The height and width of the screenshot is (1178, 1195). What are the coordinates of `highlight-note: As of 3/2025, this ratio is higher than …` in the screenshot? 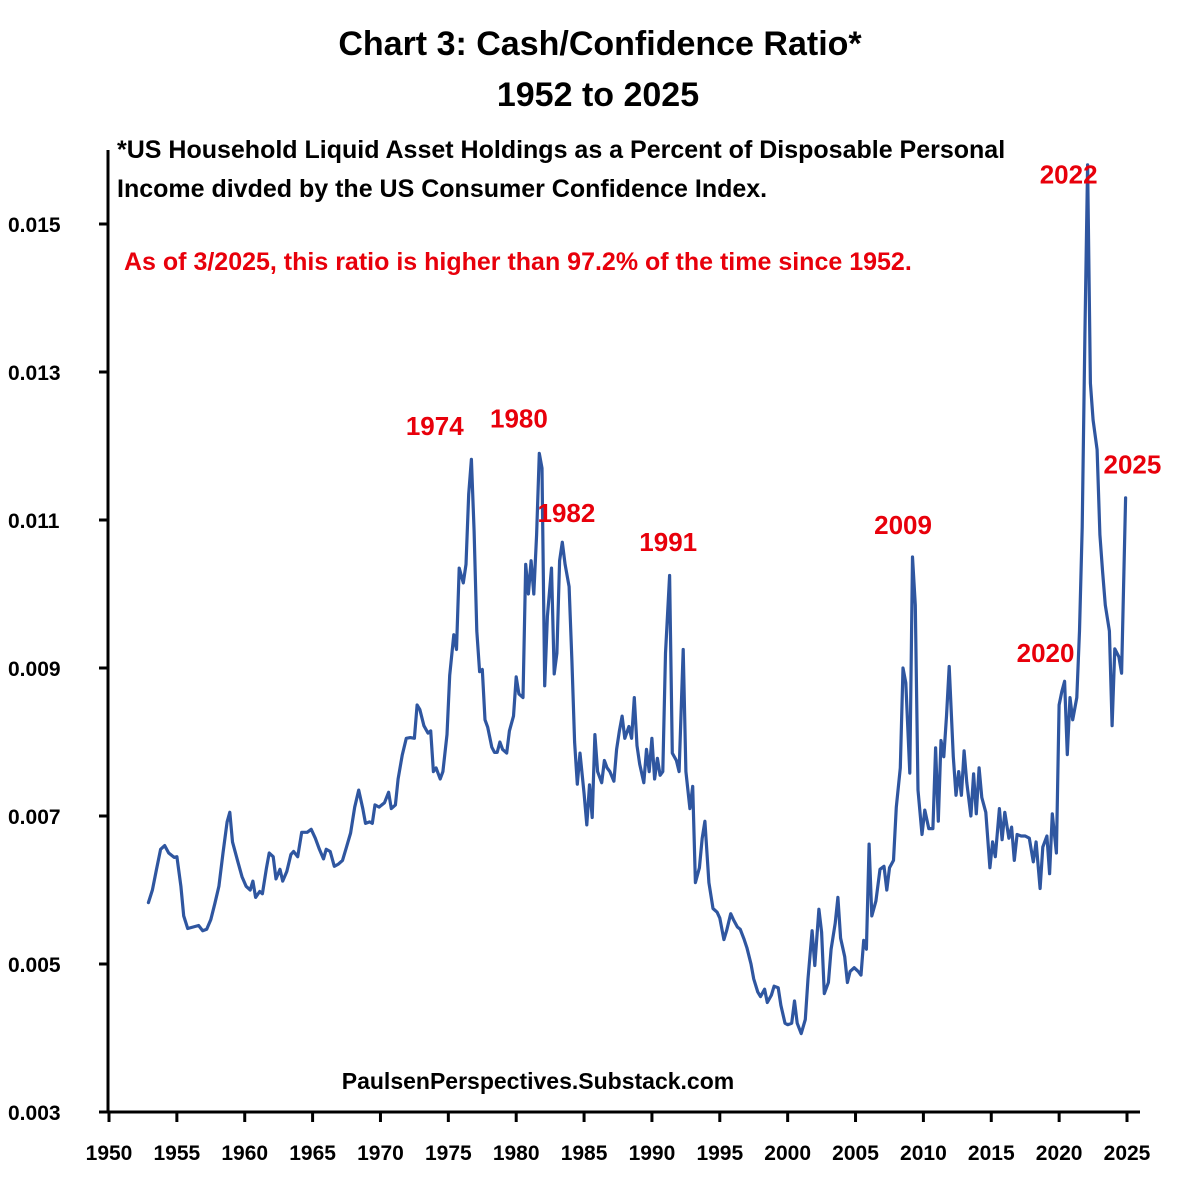 It's located at (518, 262).